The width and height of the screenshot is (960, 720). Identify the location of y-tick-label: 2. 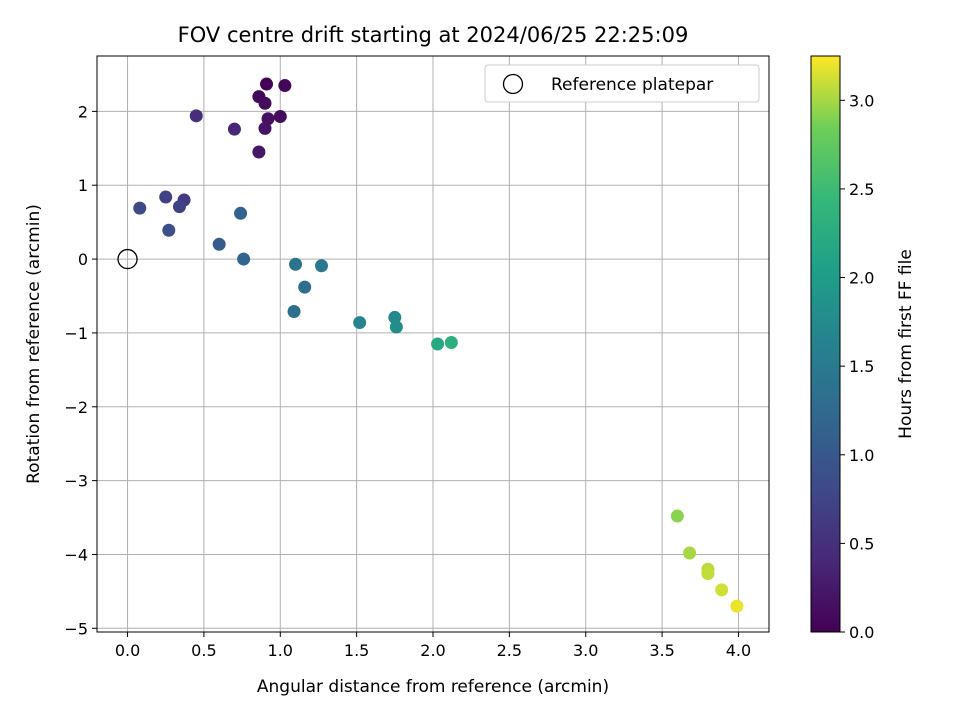
(83, 111).